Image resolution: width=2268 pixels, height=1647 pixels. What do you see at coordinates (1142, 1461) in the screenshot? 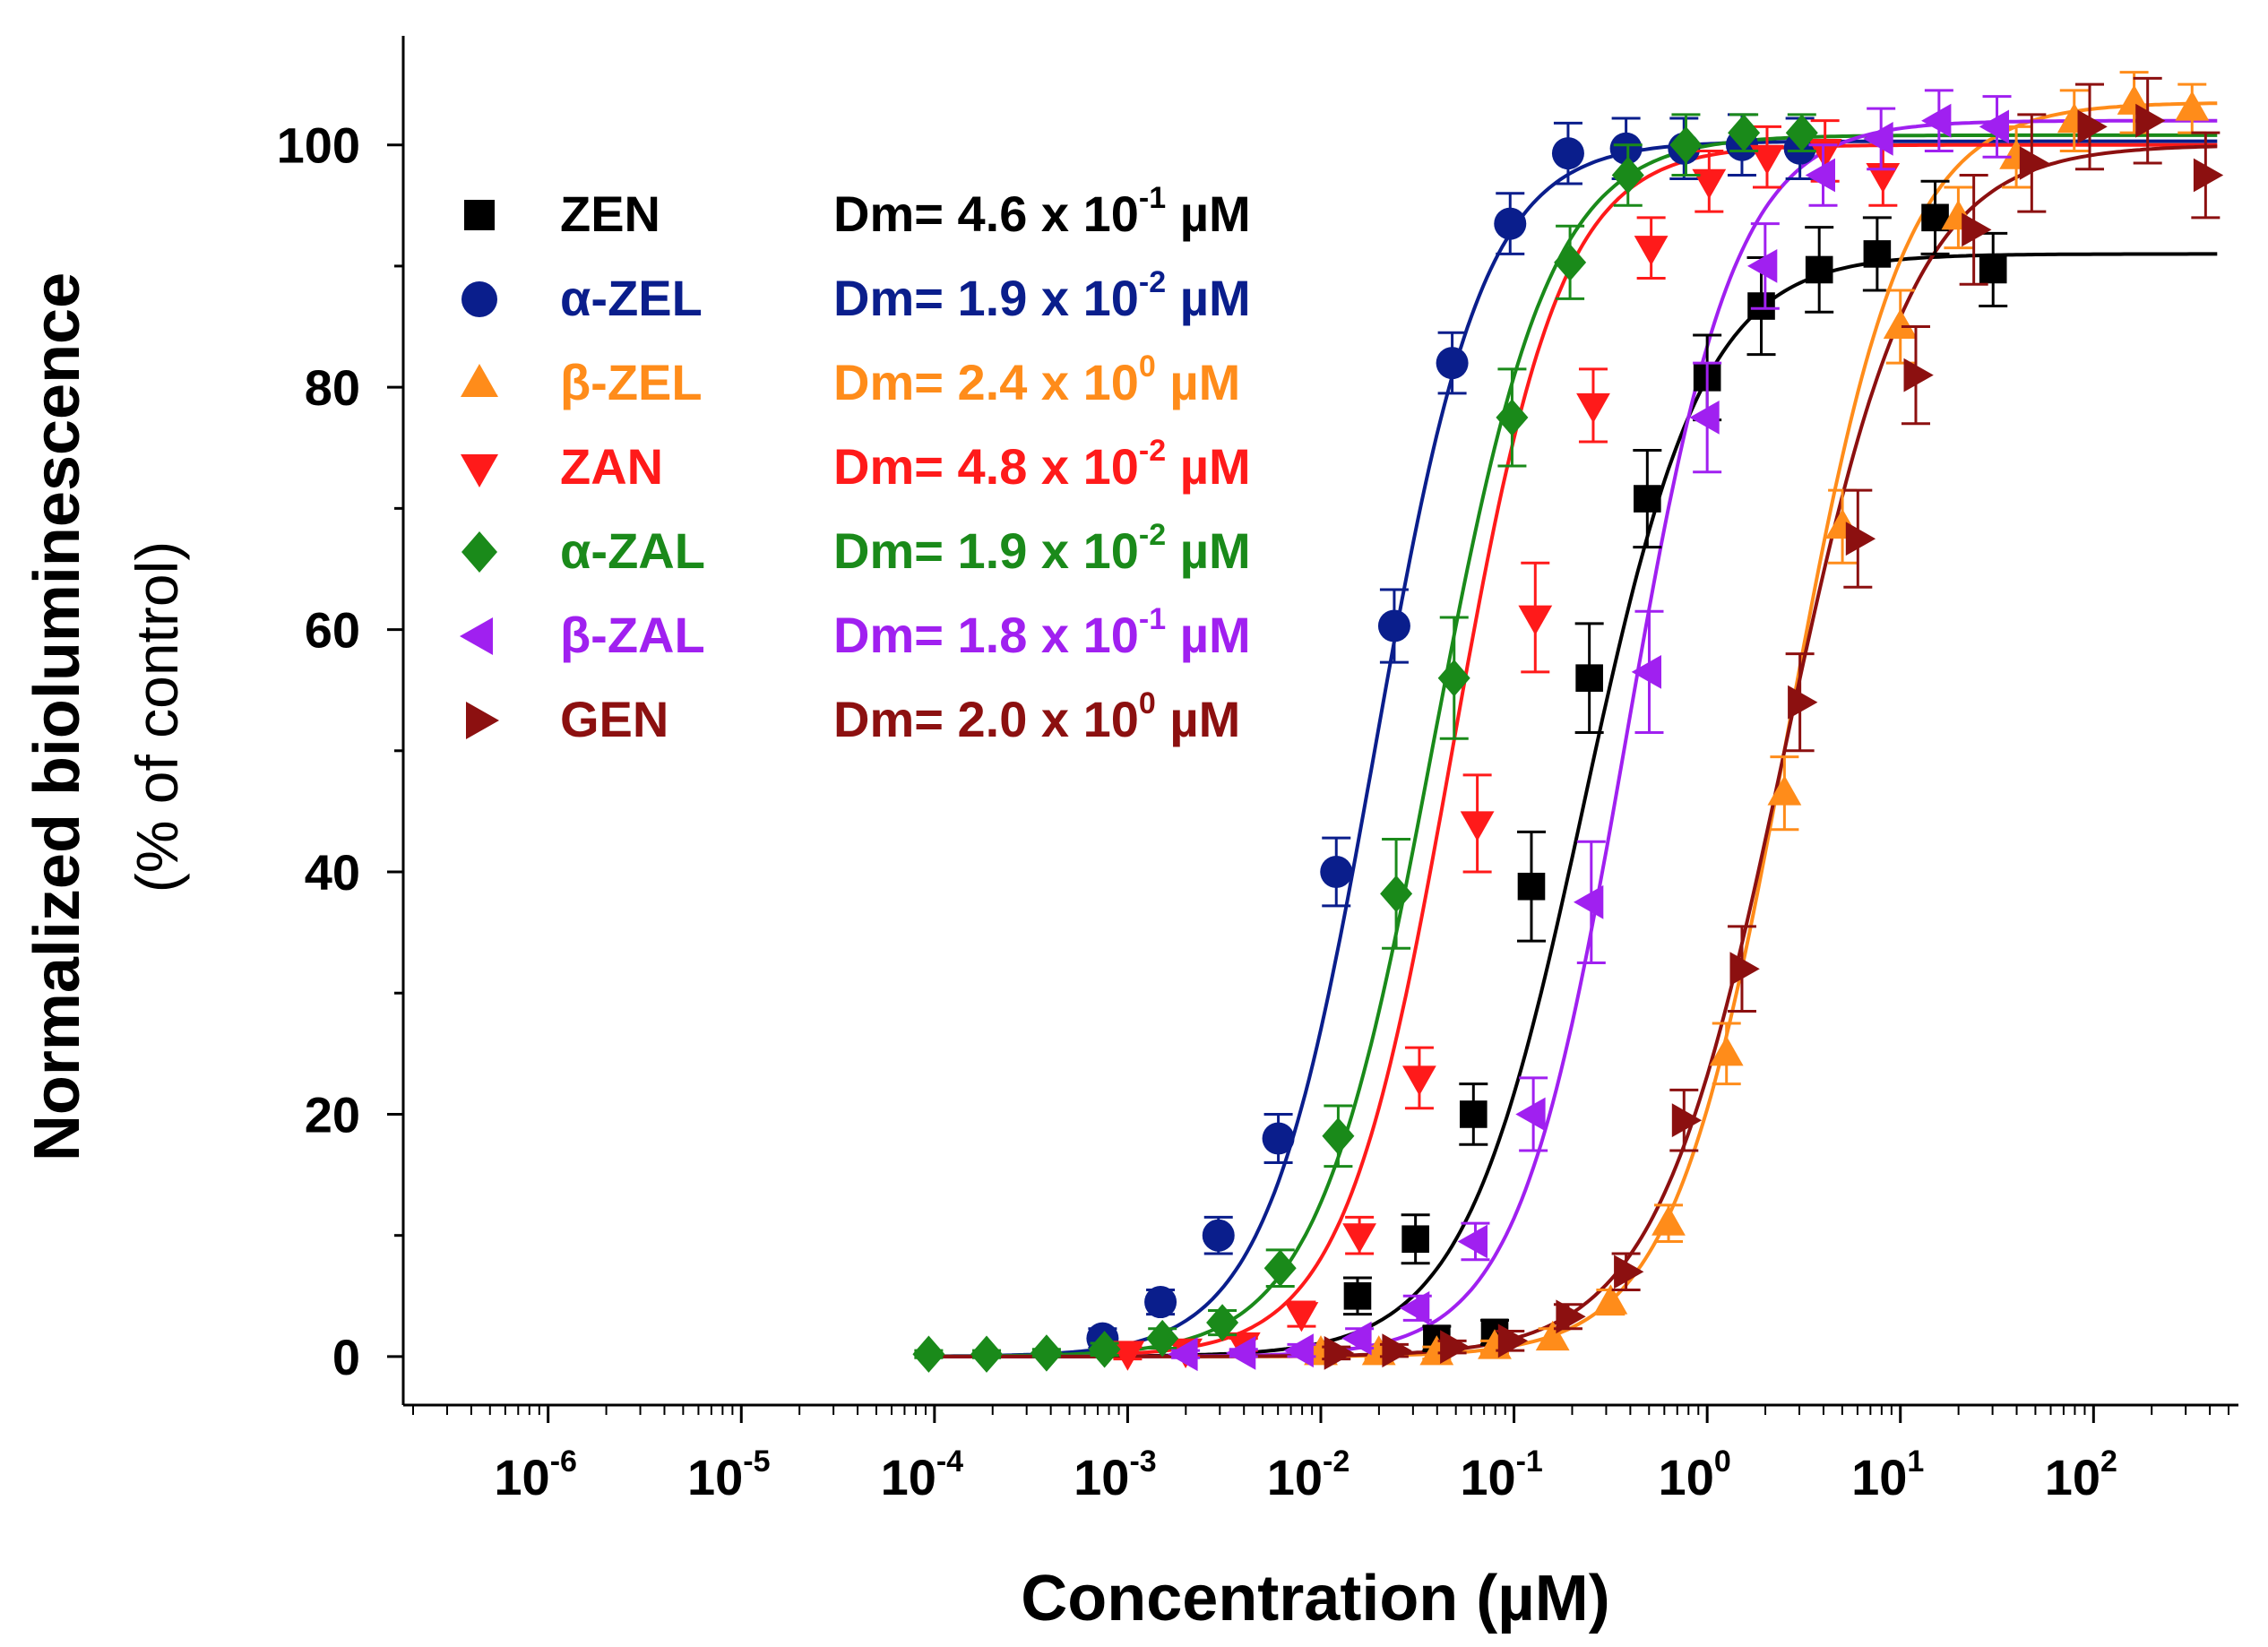
I see `x-tick-exponent: -3` at bounding box center [1142, 1461].